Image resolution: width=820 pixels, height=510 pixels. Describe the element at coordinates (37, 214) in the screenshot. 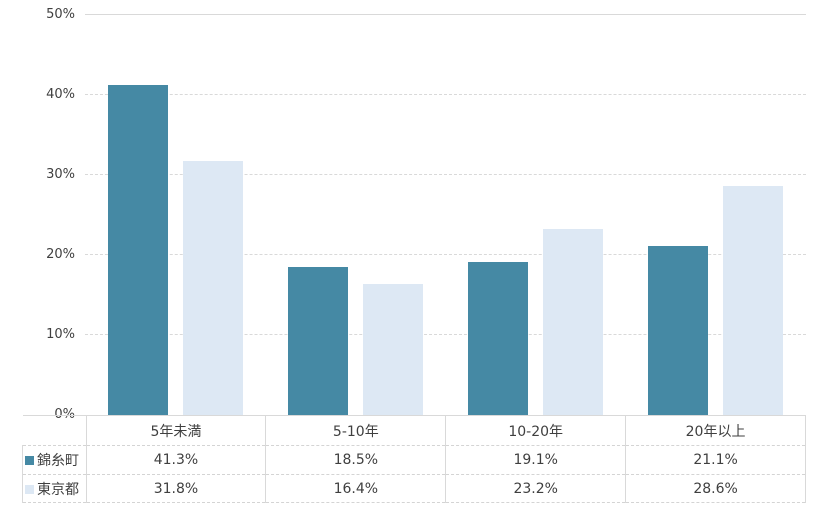

I see `y-axis: 0% 10% 20% 30% 40% 50%` at that location.